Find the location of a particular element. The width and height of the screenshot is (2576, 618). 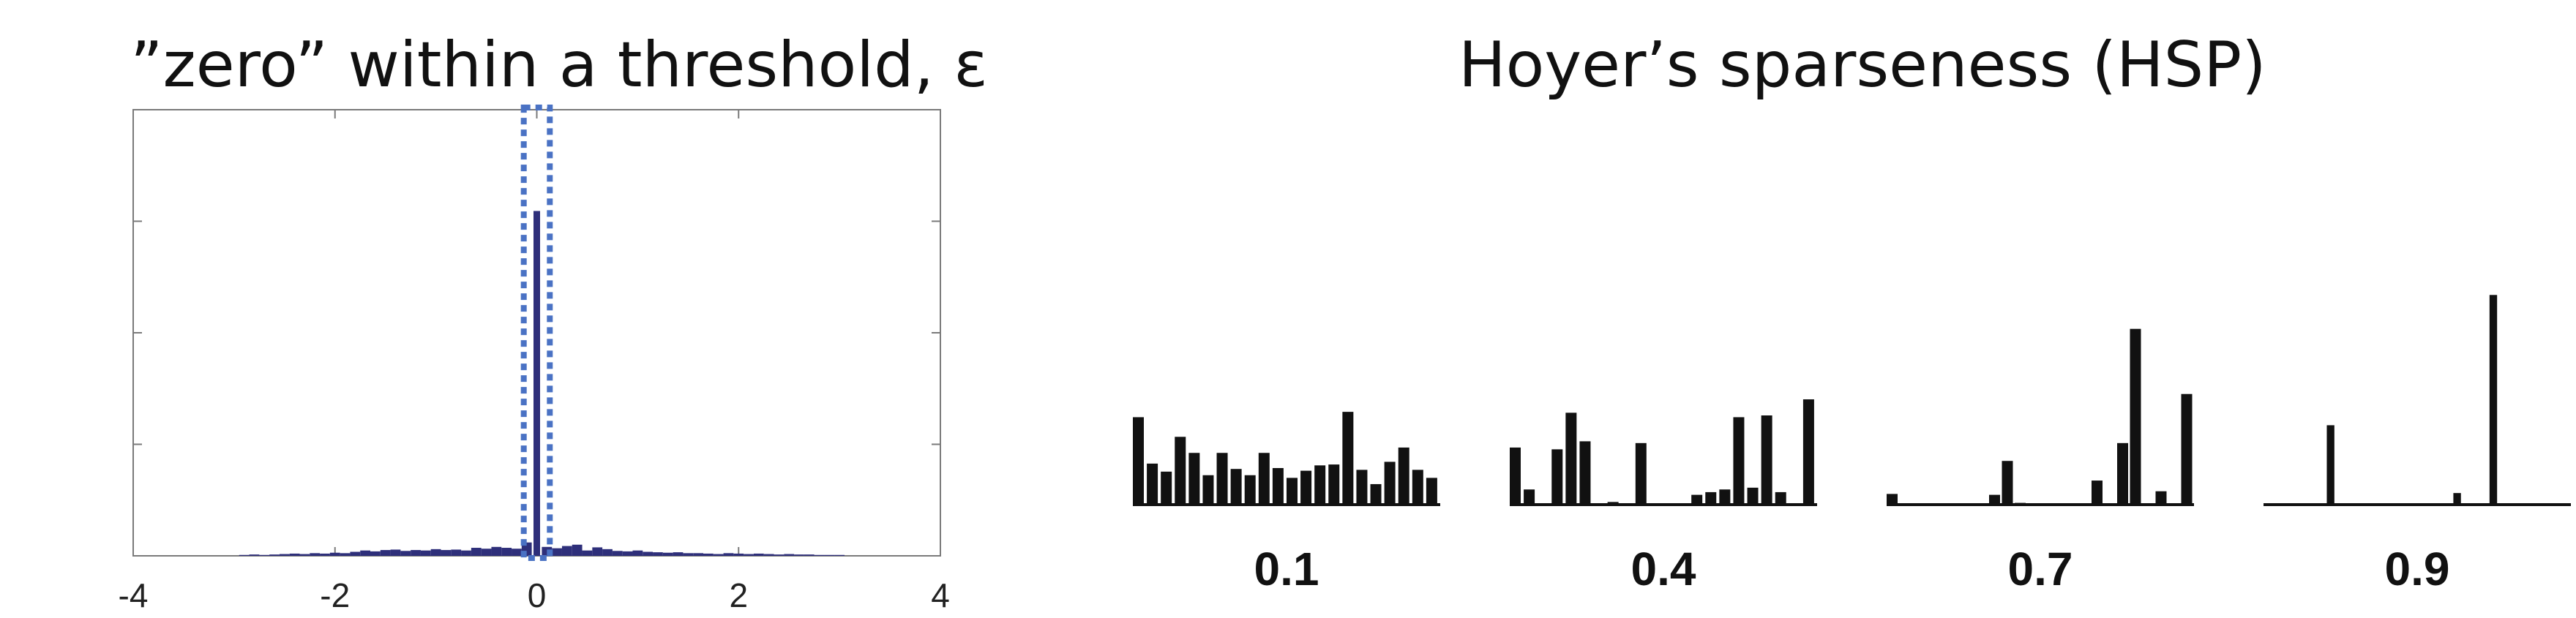

histogram-bars is located at coordinates (542, 384).